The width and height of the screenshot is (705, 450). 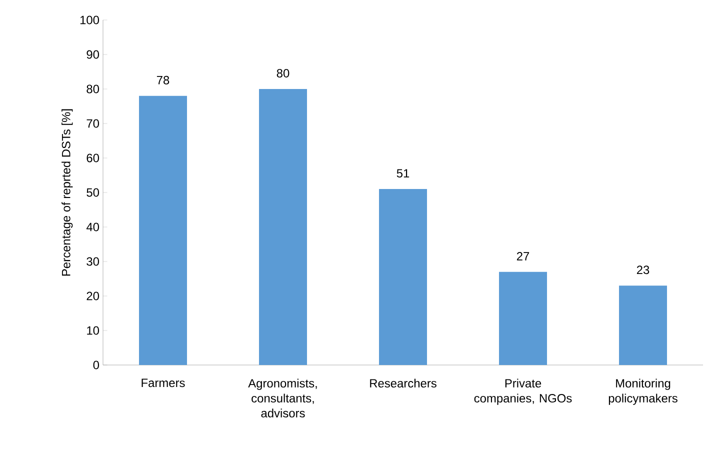 I want to click on x-tick-label: Researchers, so click(x=403, y=383).